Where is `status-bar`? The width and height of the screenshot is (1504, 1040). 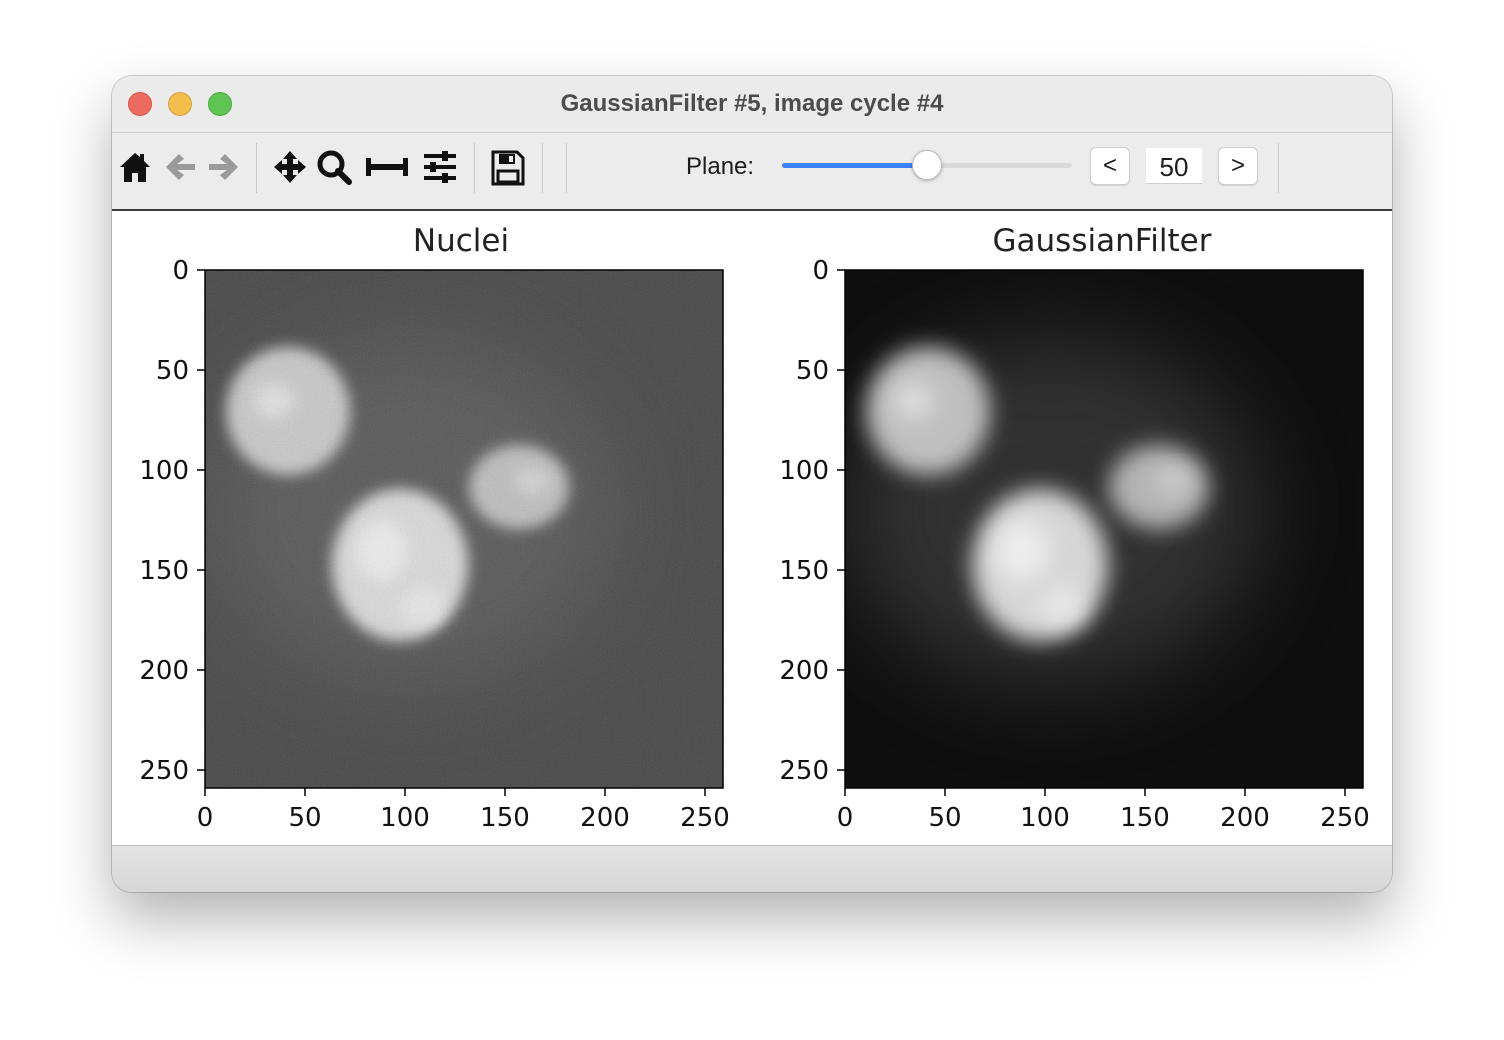
status-bar is located at coordinates (752, 868).